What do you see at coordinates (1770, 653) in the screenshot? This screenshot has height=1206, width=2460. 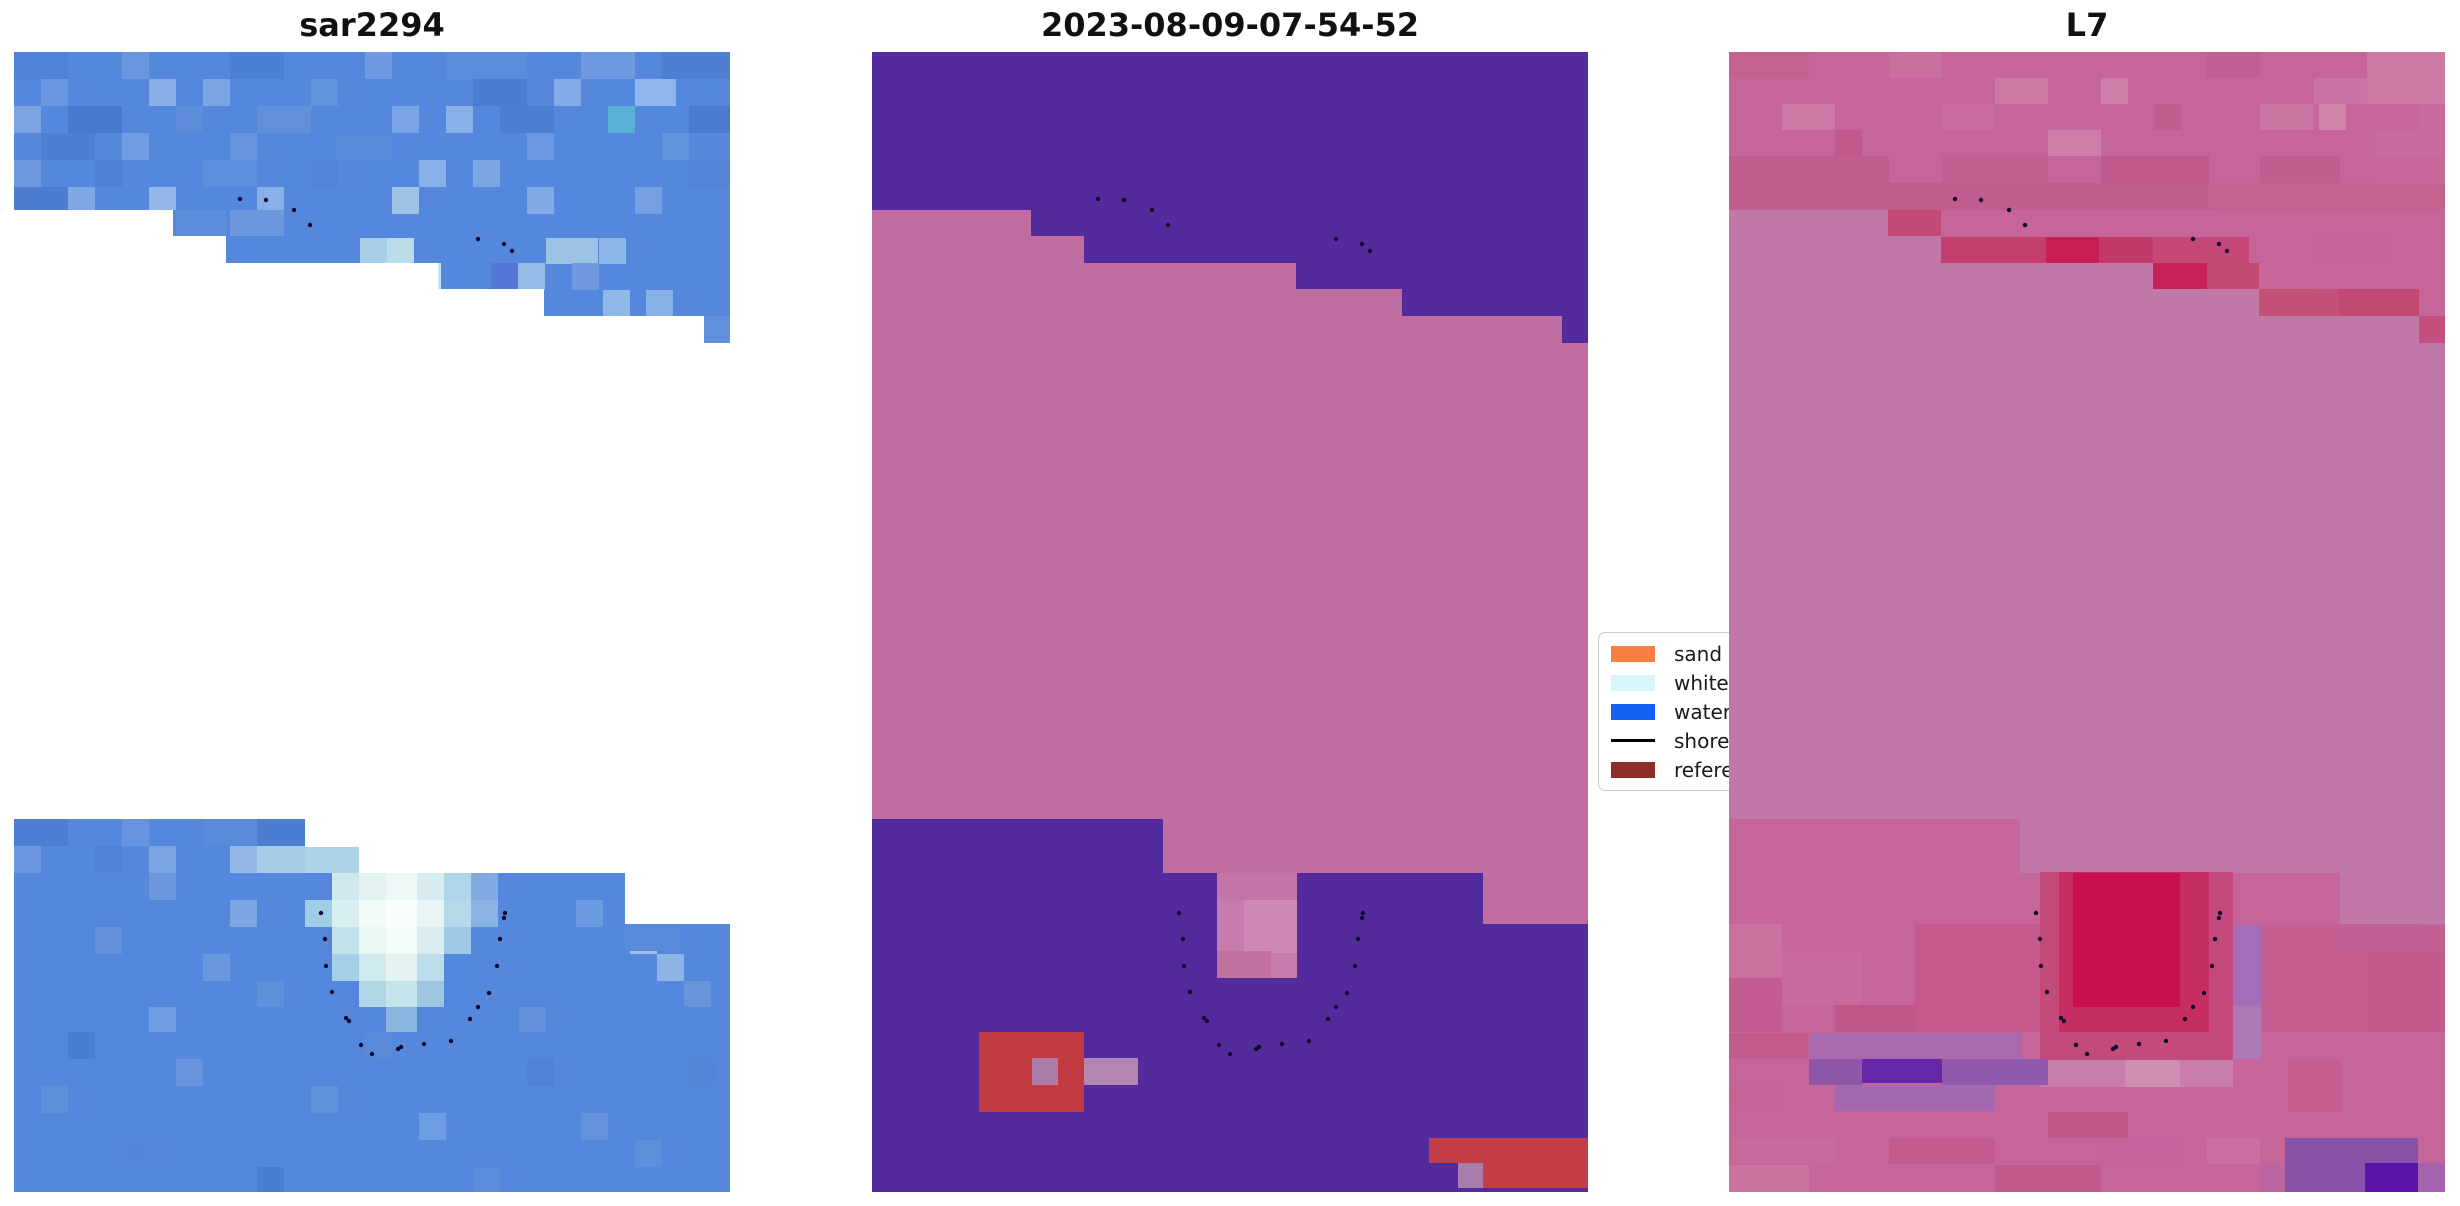 I see `legend-item-sand: sand` at bounding box center [1770, 653].